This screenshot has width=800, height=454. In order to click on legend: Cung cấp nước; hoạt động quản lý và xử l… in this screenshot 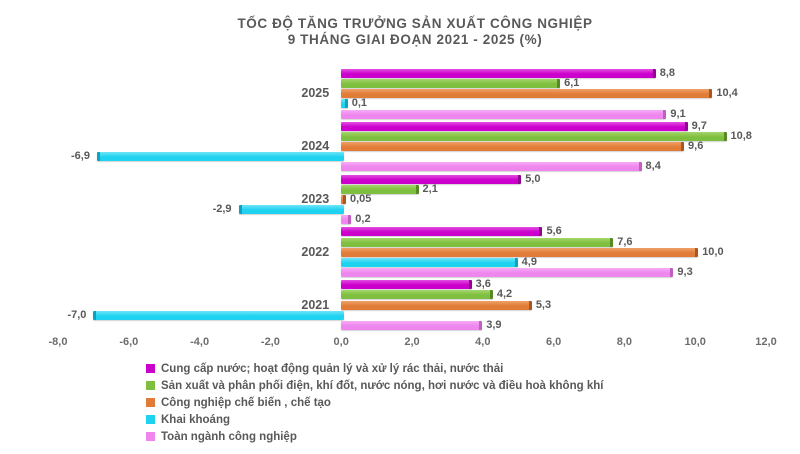, I will do `click(374, 402)`.